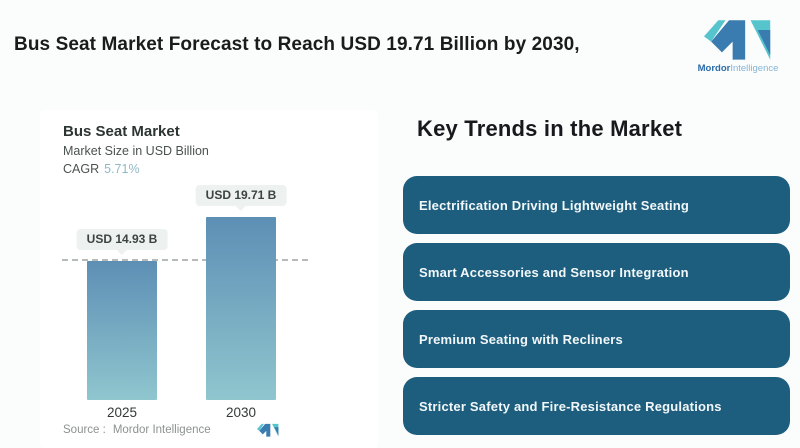  I want to click on mordor-intelligence-logo-icon, so click(737, 40).